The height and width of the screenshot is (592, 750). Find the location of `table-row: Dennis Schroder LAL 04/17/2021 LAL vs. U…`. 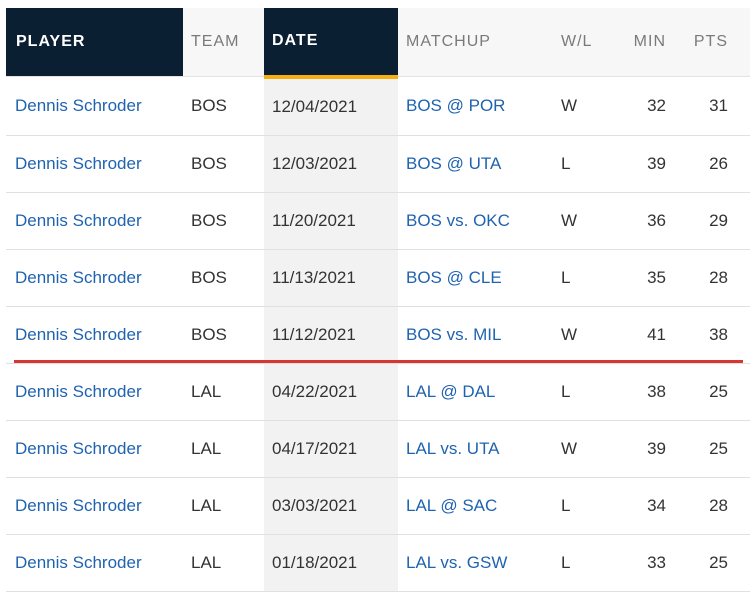

table-row: Dennis Schroder LAL 04/17/2021 LAL vs. U… is located at coordinates (378, 449).